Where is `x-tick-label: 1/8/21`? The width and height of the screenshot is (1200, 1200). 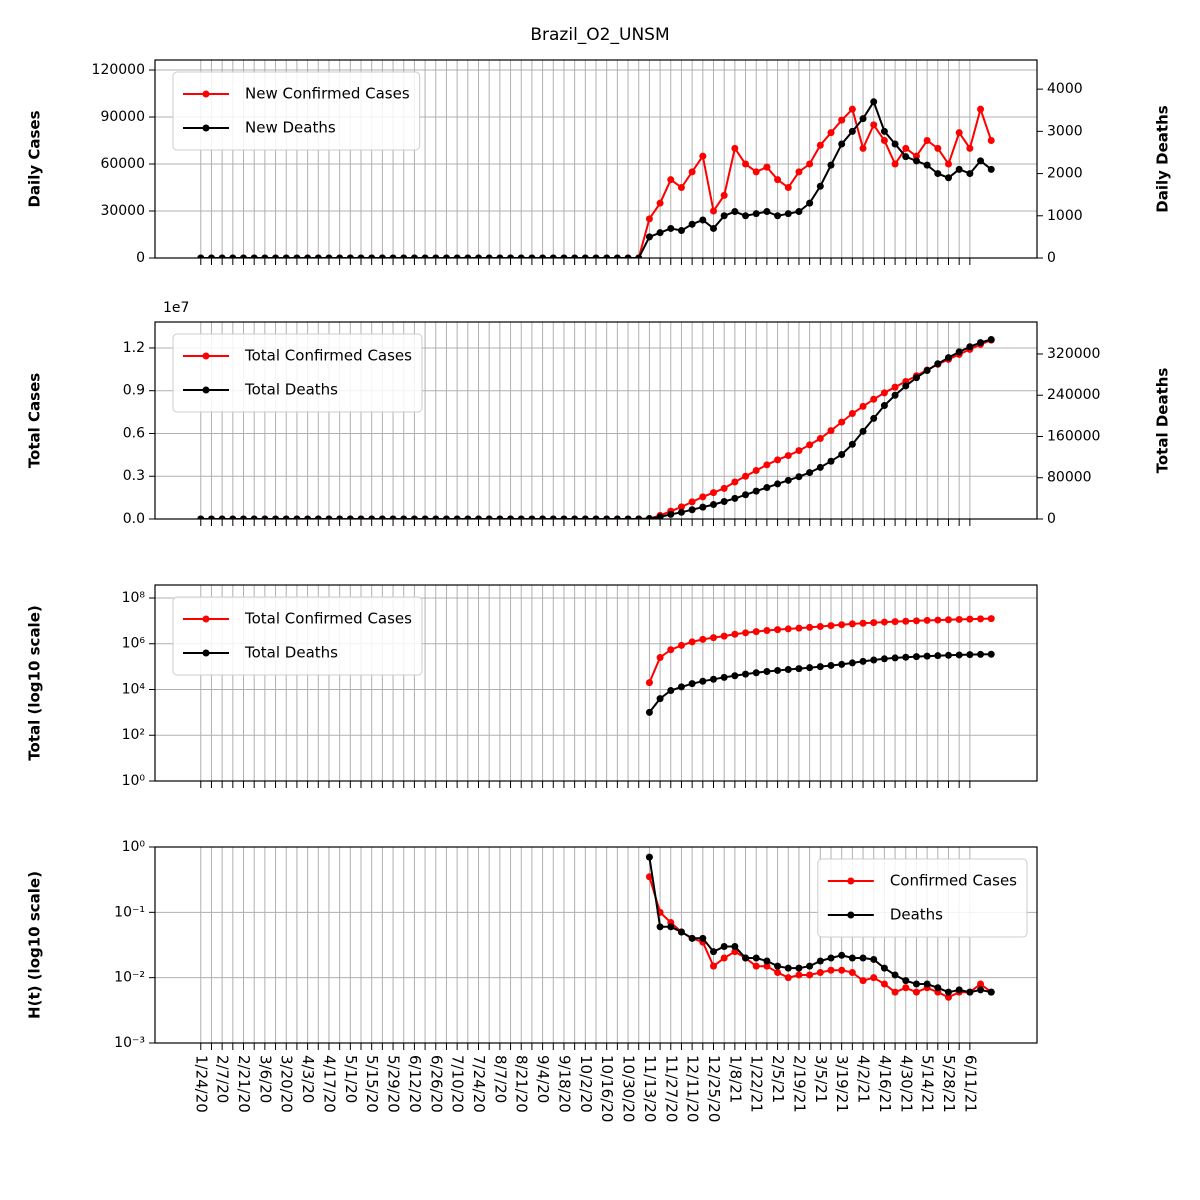
x-tick-label: 1/8/21 is located at coordinates (735, 1079).